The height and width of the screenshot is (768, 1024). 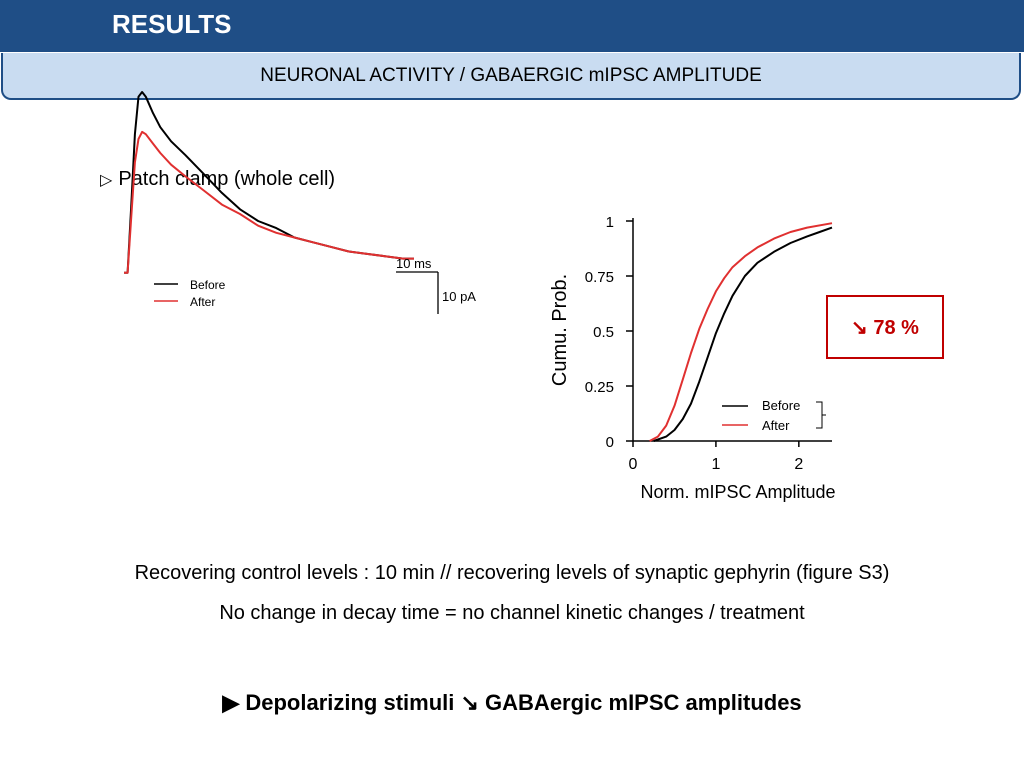 I want to click on legend-label-after: After, so click(x=202, y=302).